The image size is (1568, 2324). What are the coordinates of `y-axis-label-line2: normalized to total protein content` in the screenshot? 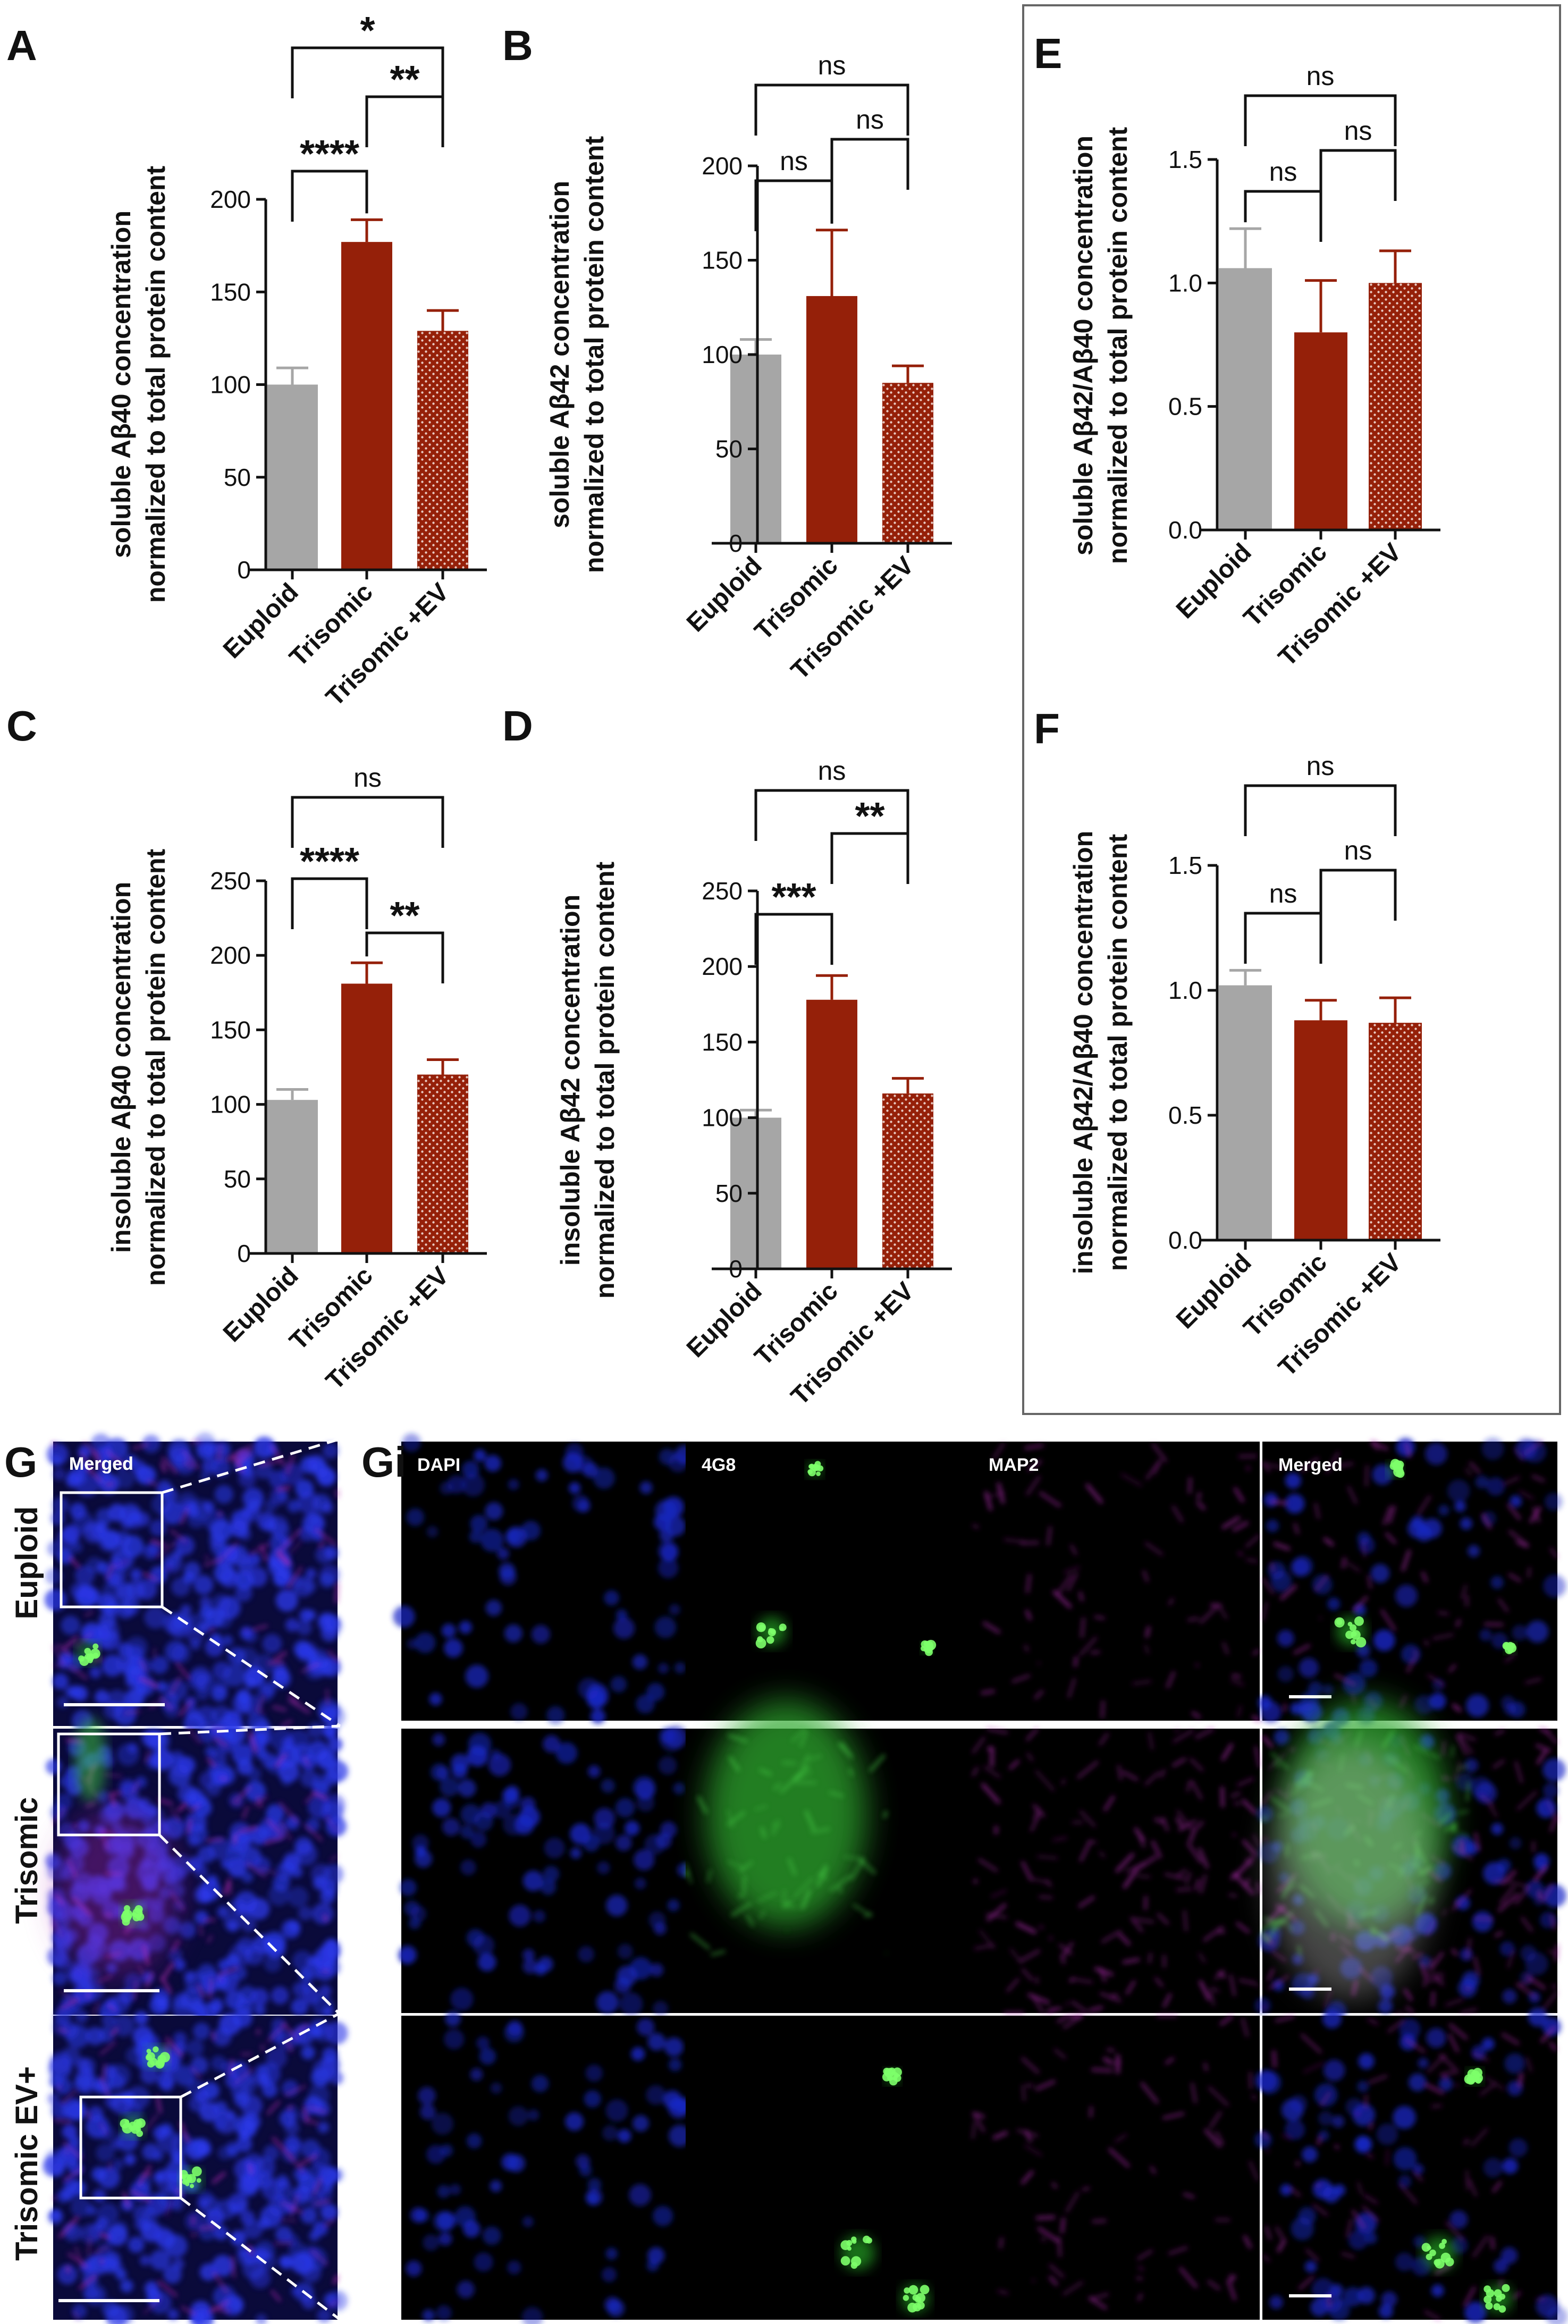 It's located at (605, 1080).